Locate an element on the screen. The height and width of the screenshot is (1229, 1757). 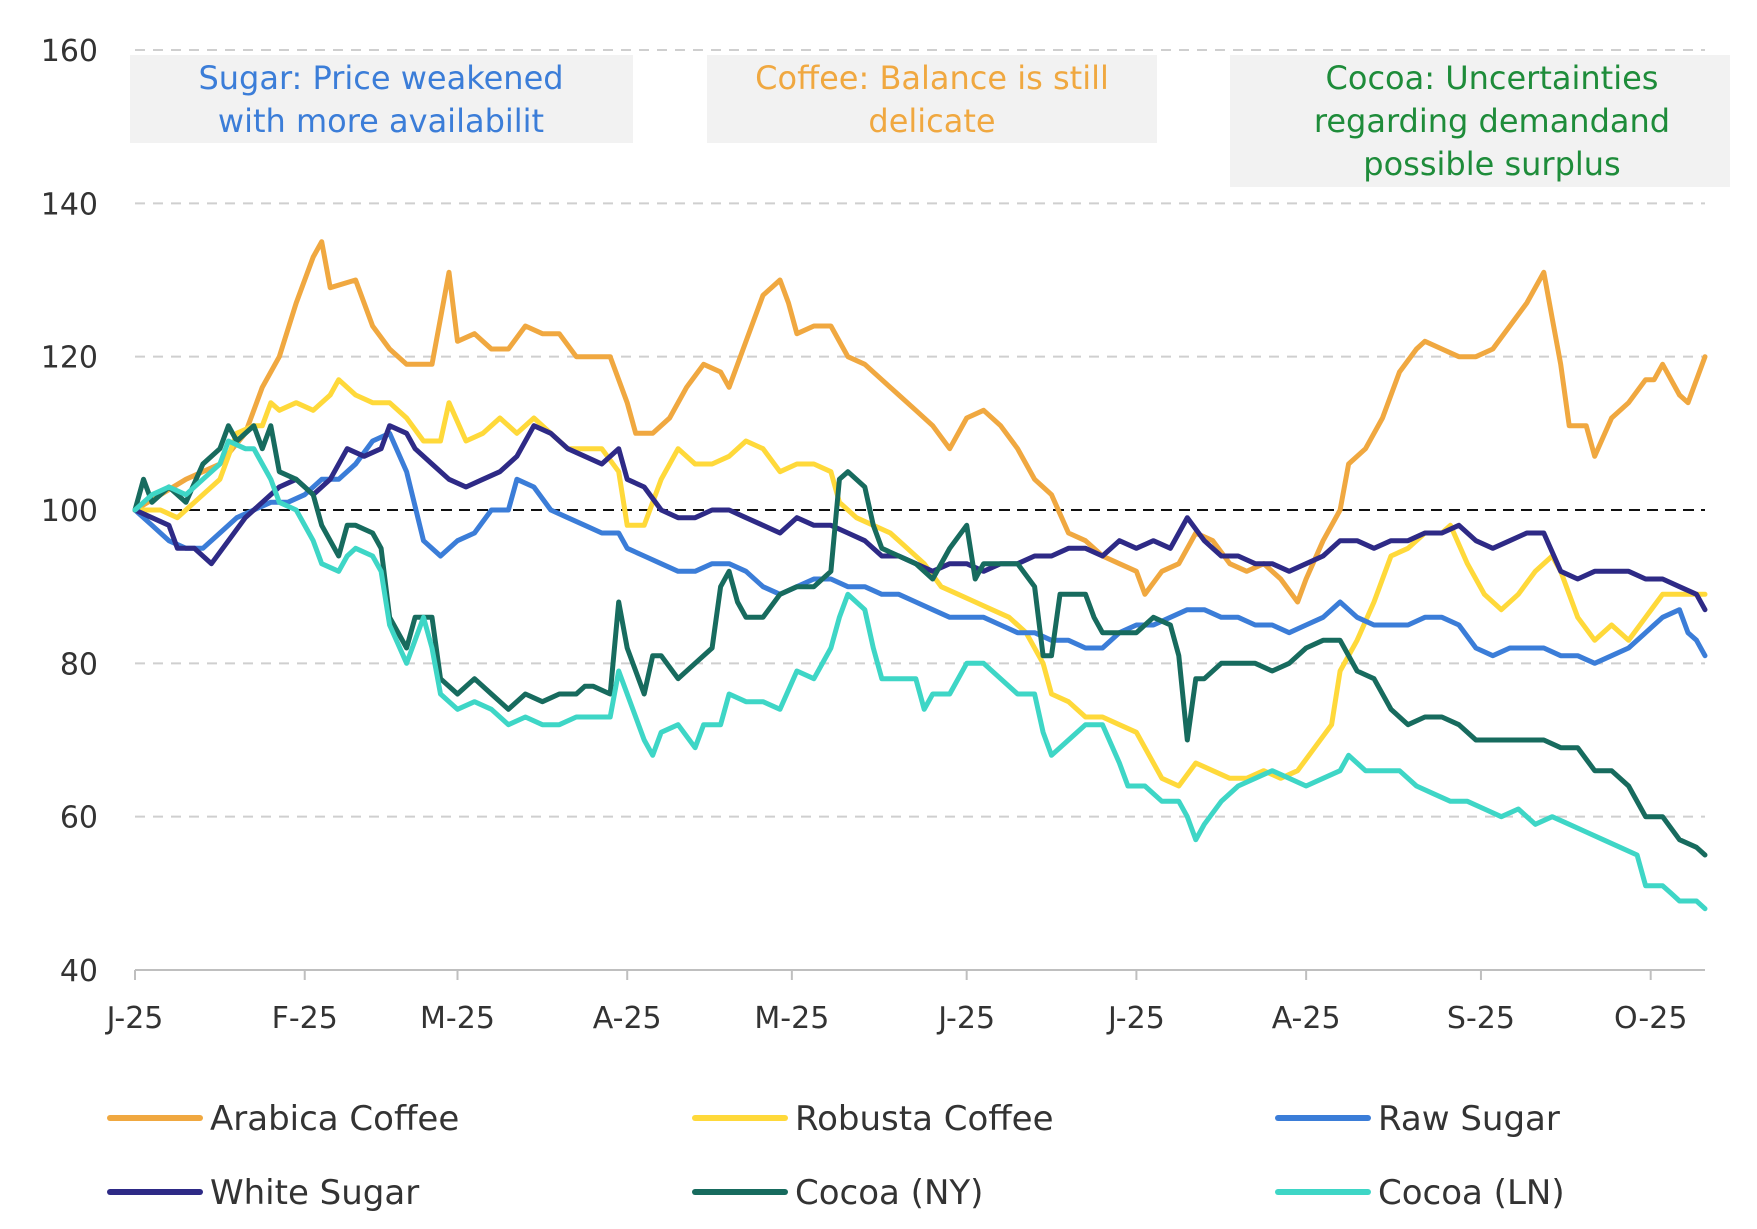
annotation-text: Coffee: Balance is still is located at coordinates (932, 78).